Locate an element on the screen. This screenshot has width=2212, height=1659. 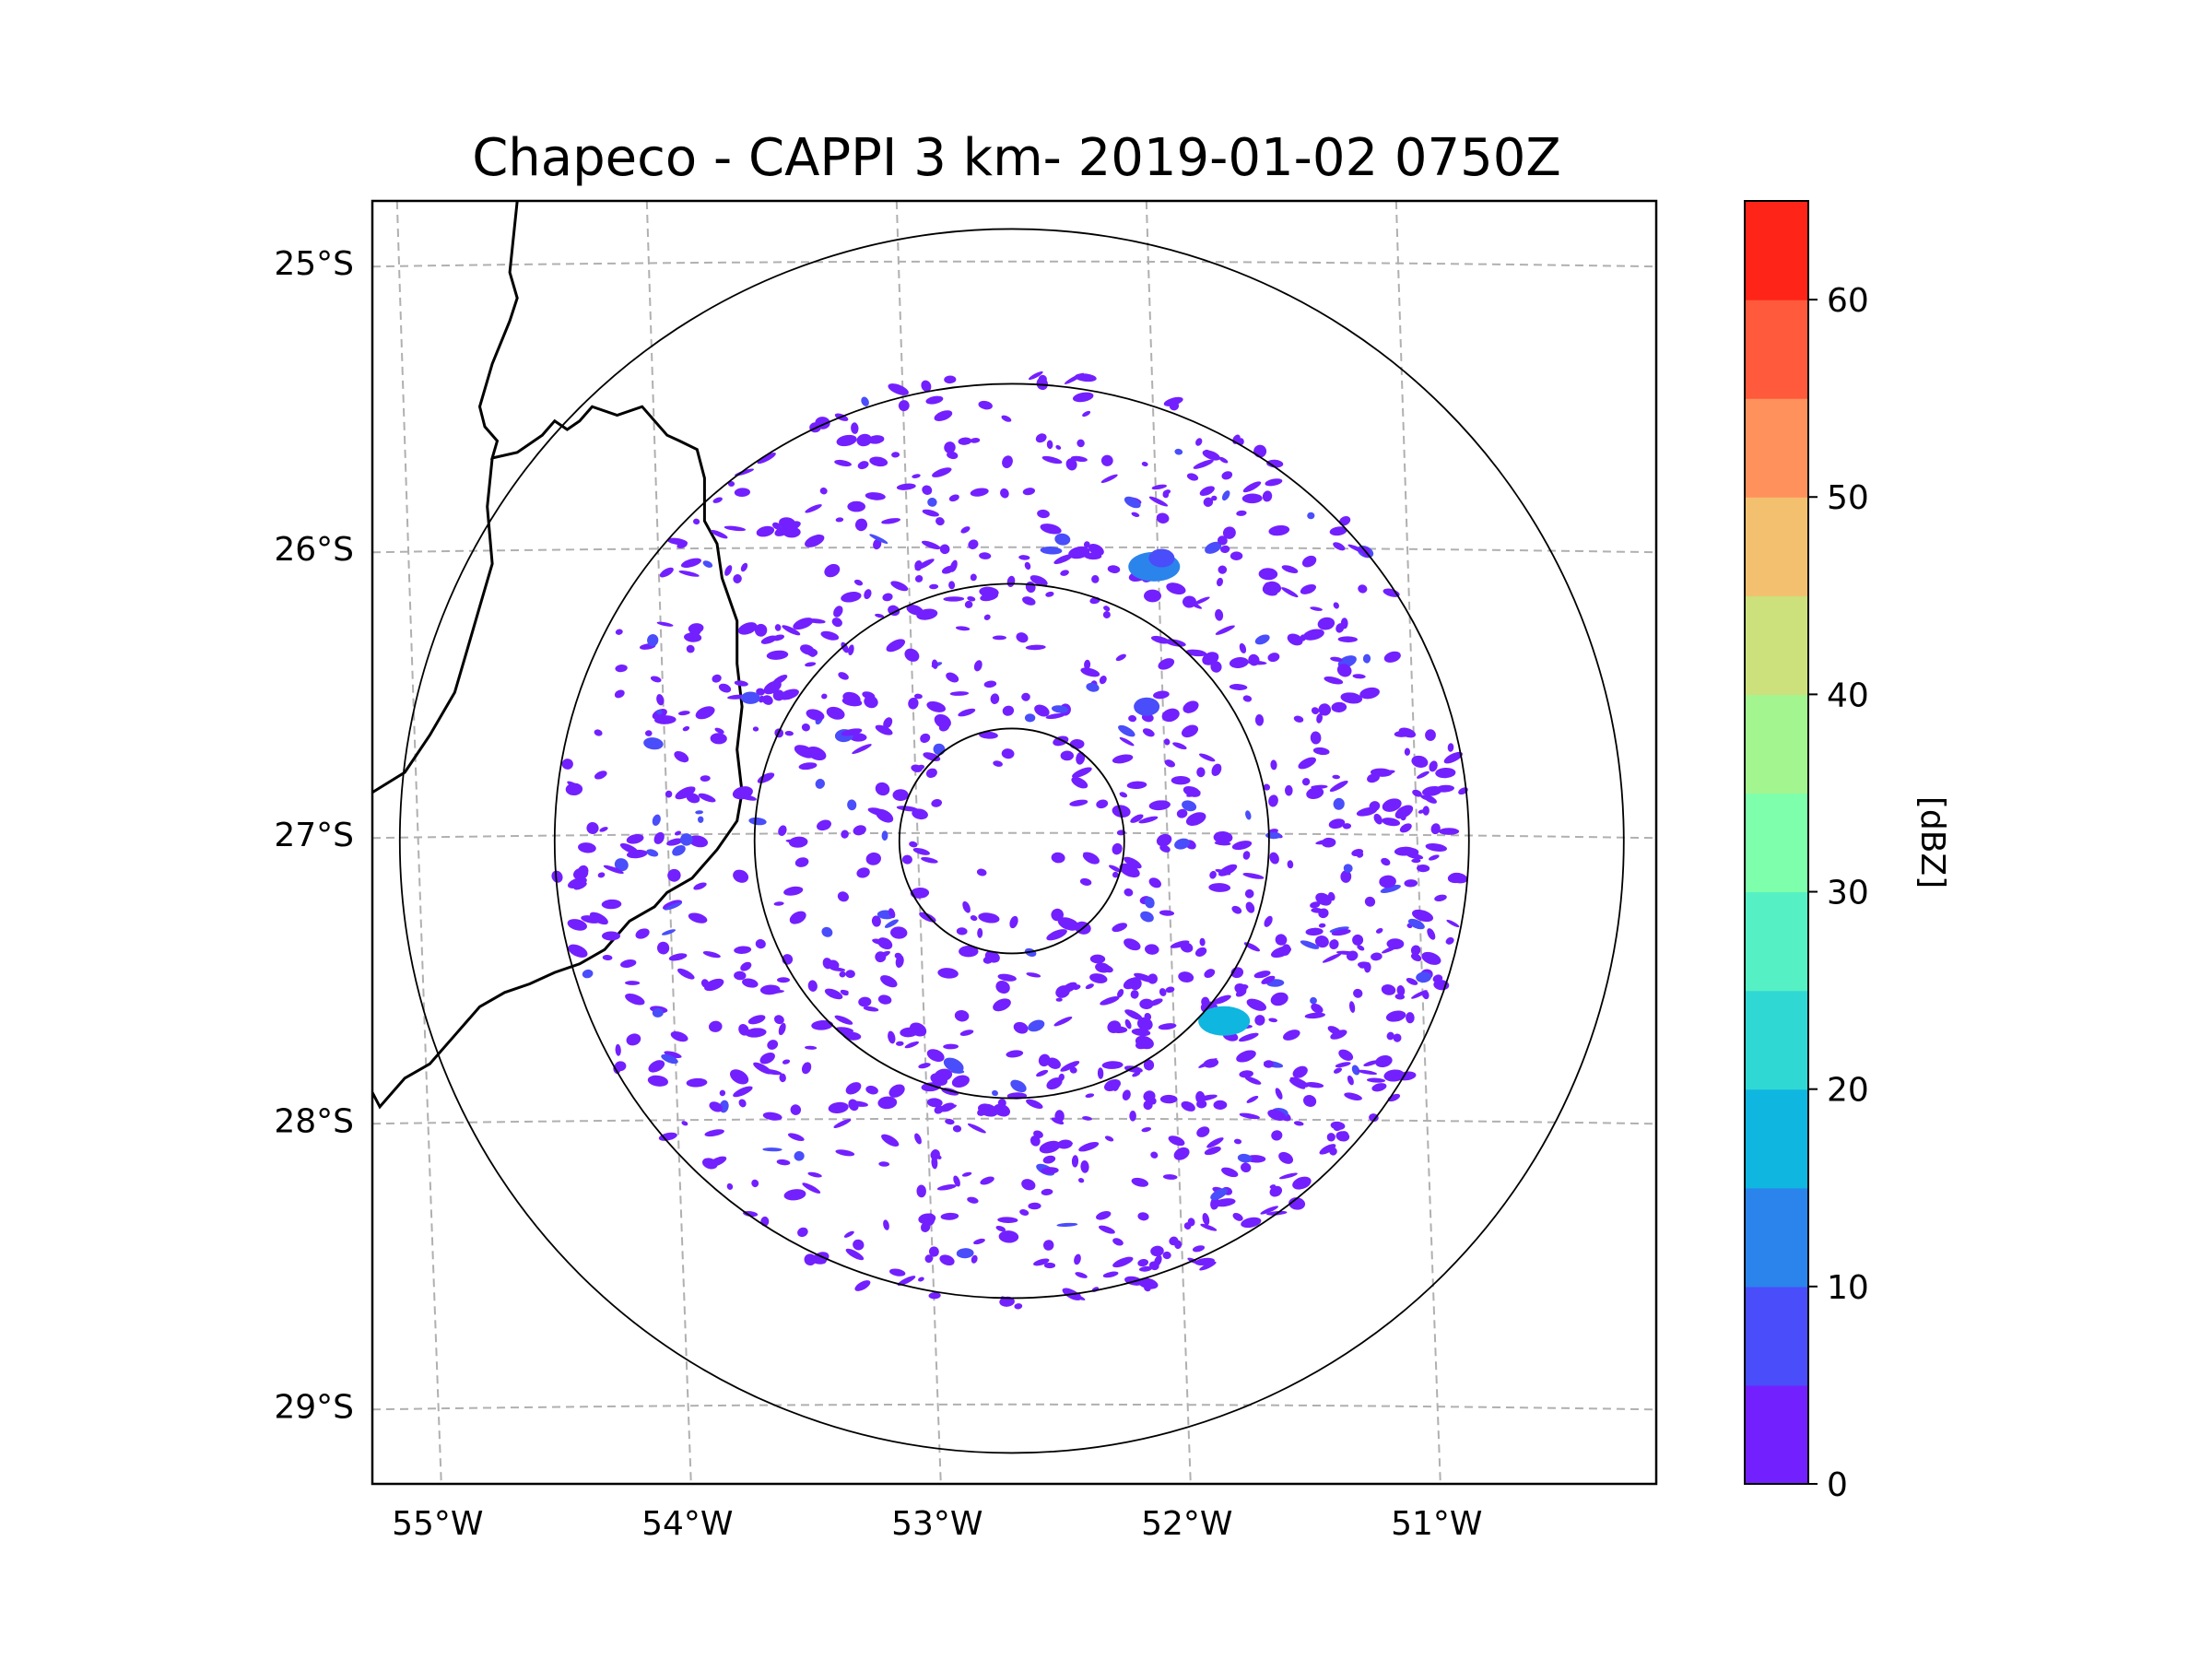
lat-tick-label-2: 27°S is located at coordinates (314, 835).